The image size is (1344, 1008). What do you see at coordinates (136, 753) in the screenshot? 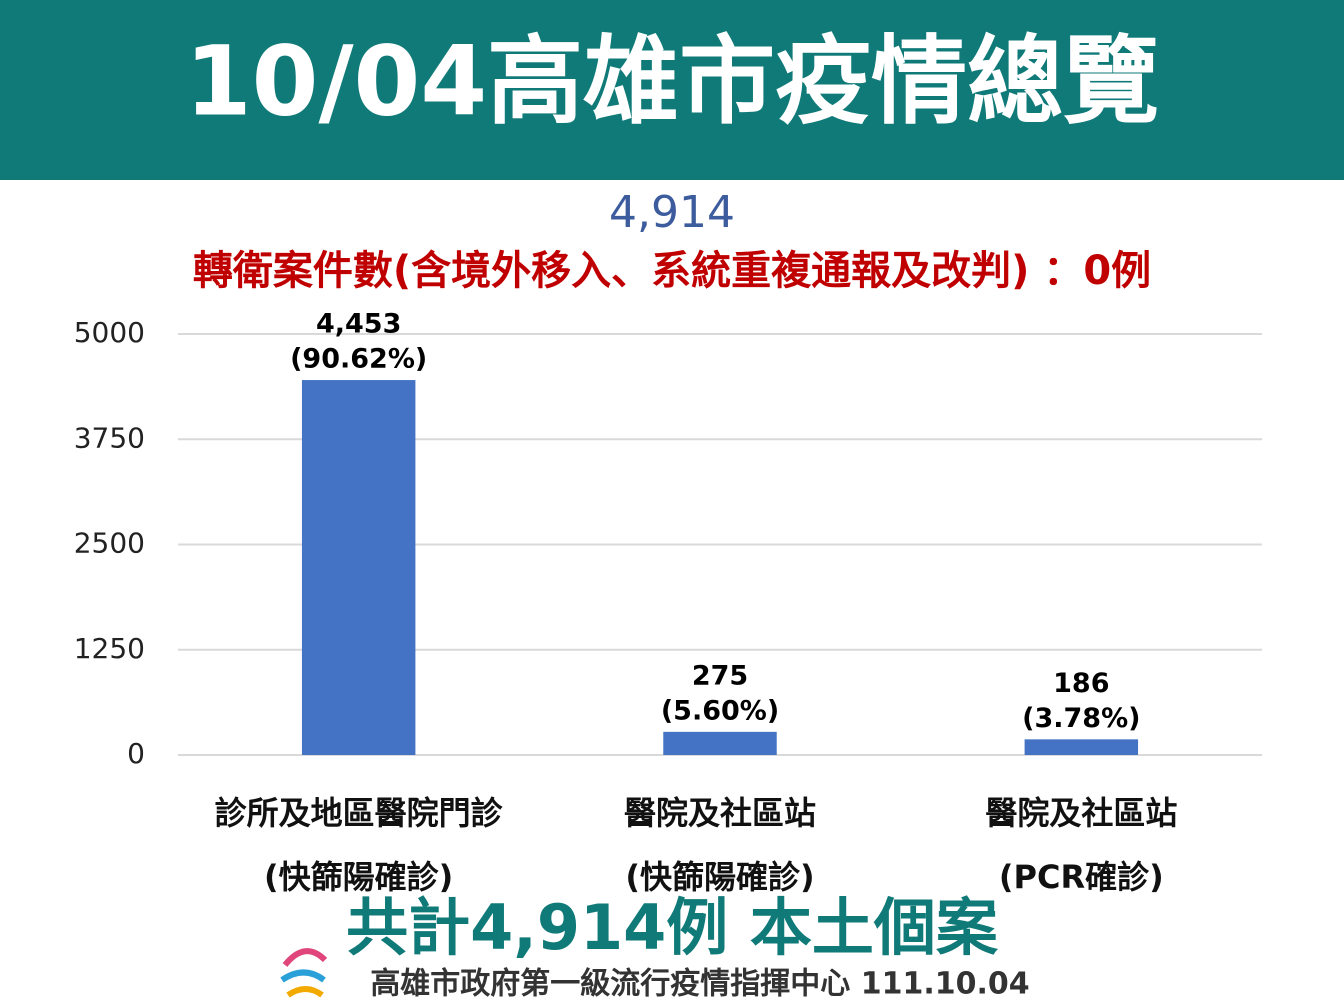
I see `y-tick-label: 0` at bounding box center [136, 753].